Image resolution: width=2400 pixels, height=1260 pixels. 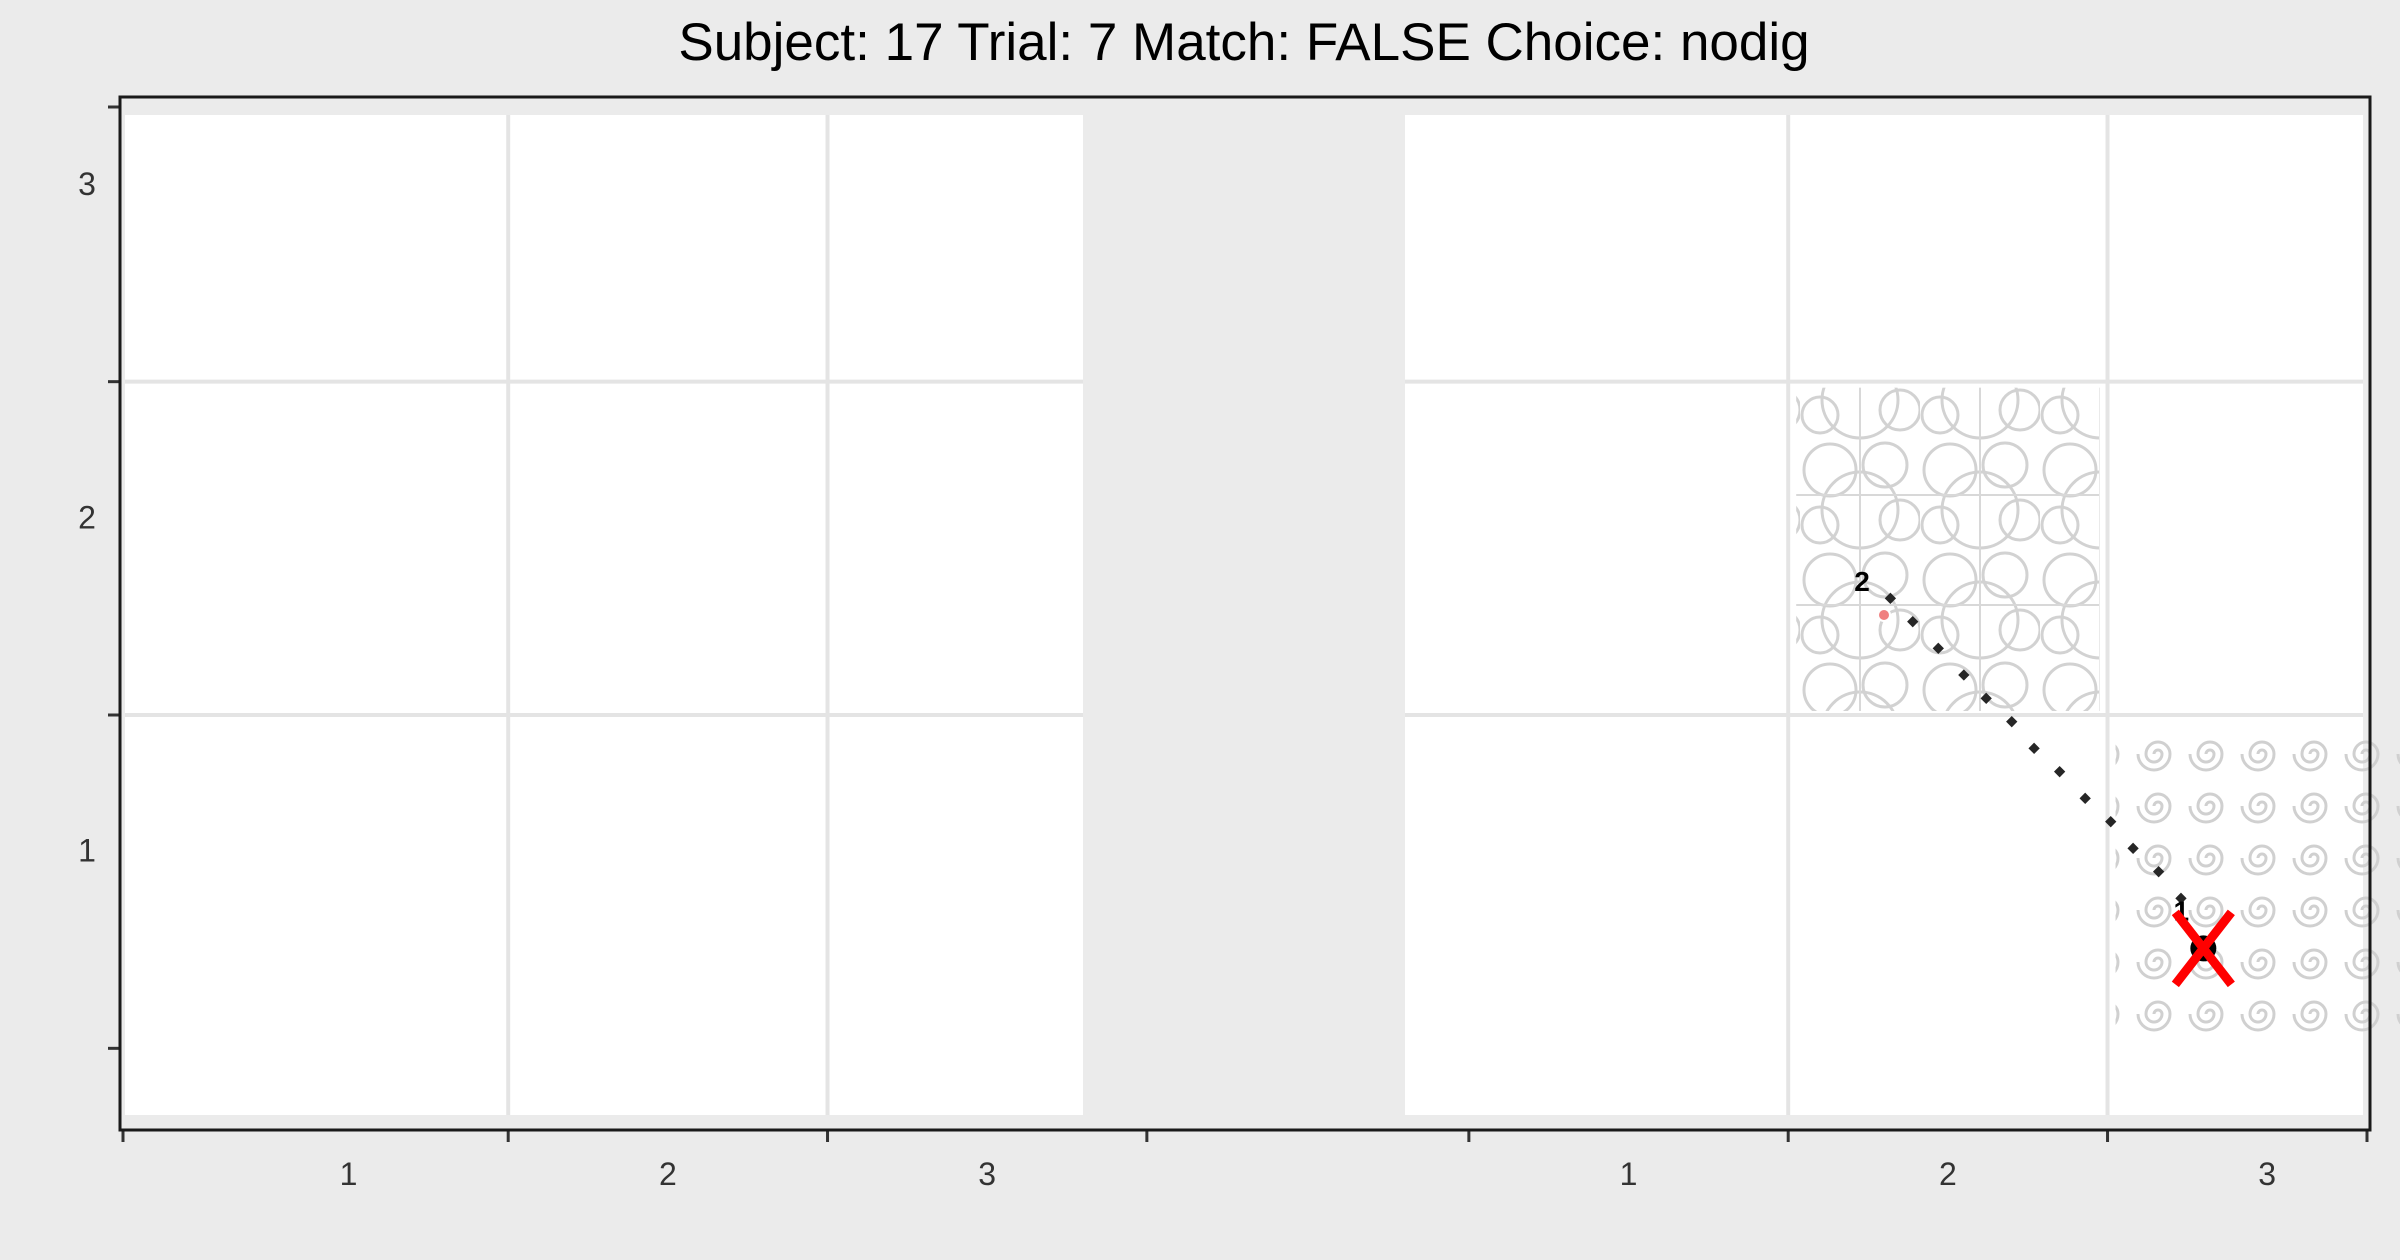 I want to click on y-tick-label: 1, so click(x=87, y=851).